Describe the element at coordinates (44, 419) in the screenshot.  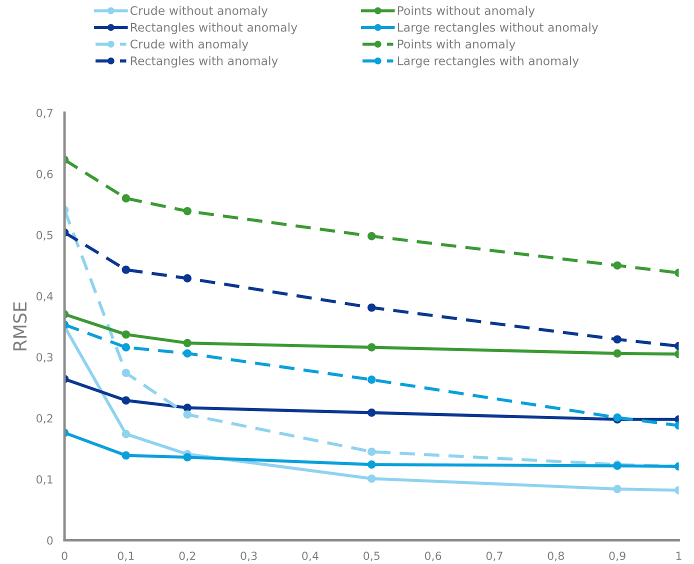
I see `y-tick-label: 0,2` at that location.